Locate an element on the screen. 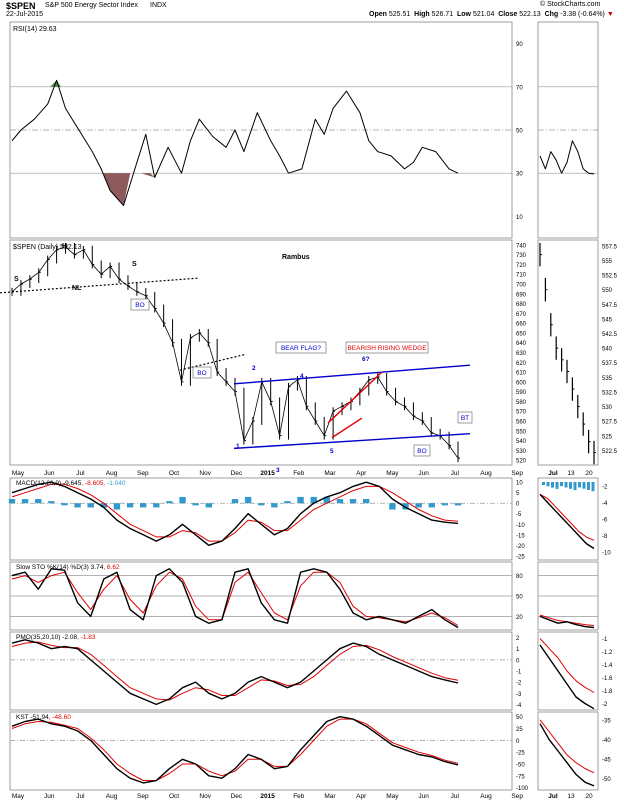 The width and height of the screenshot is (624, 800). y-tick-label: 90 is located at coordinates (519, 45).